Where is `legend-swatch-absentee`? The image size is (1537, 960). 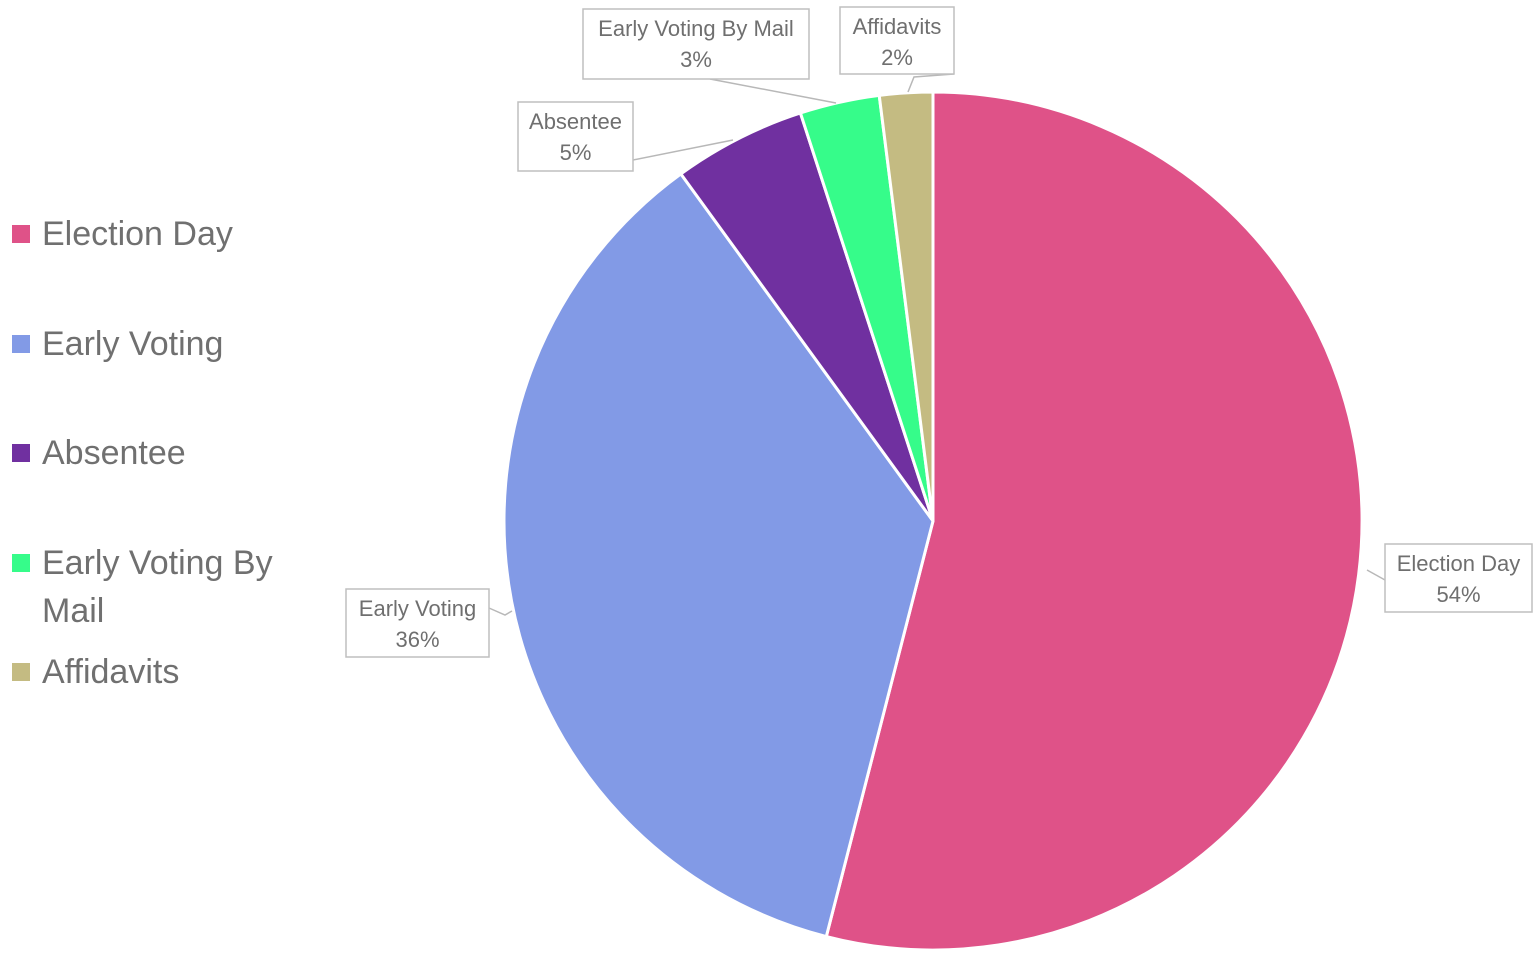 legend-swatch-absentee is located at coordinates (21, 453).